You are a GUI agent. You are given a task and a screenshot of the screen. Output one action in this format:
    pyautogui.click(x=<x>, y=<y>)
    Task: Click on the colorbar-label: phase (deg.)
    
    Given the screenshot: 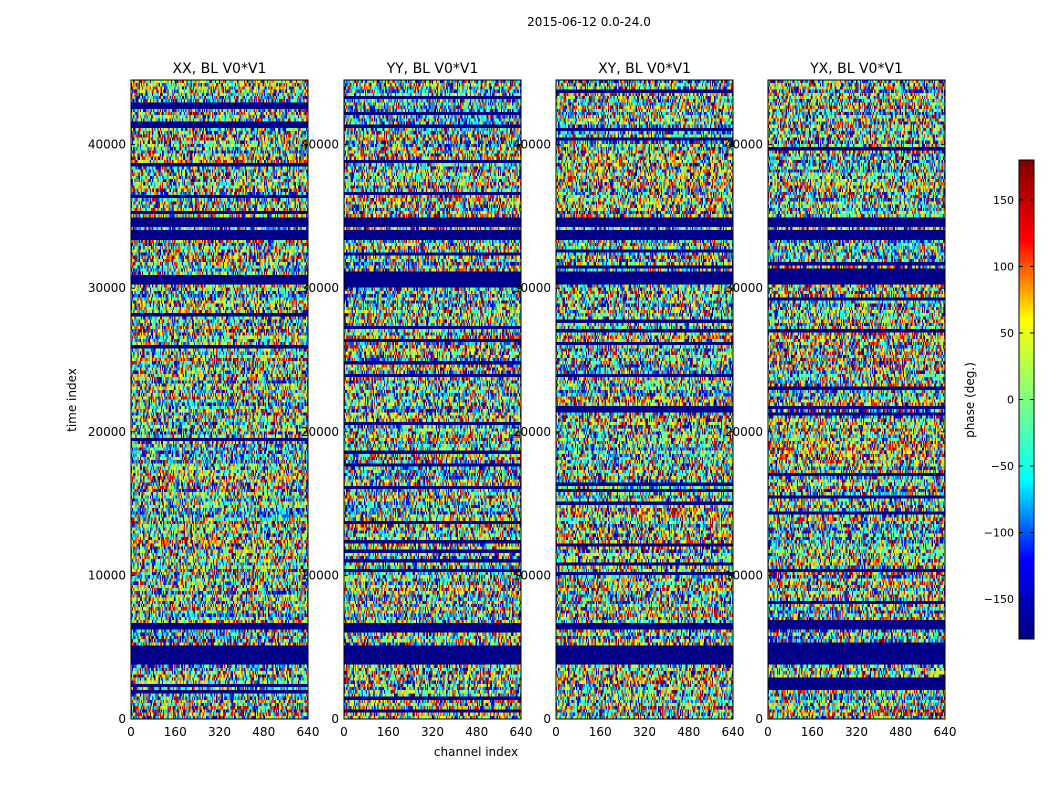 What is the action you would take?
    pyautogui.click(x=970, y=400)
    